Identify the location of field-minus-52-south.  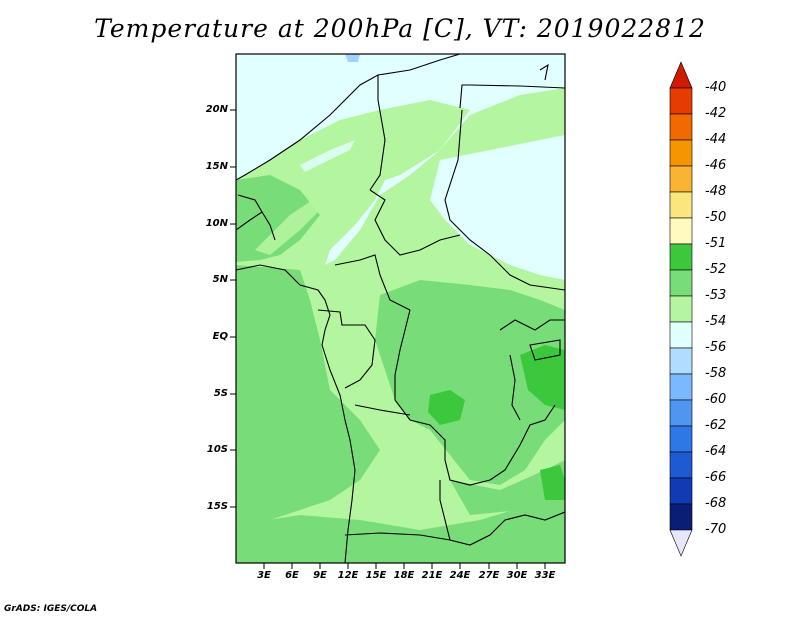
(400, 531).